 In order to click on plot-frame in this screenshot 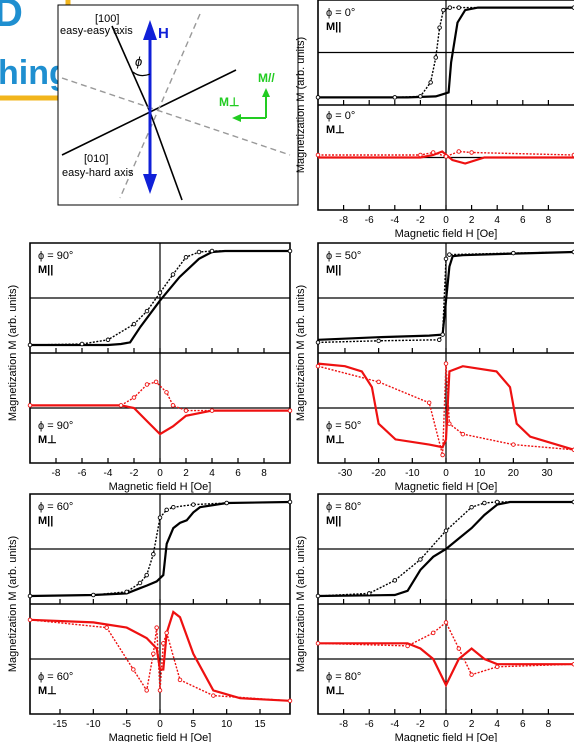, I will do `click(160, 353)`.